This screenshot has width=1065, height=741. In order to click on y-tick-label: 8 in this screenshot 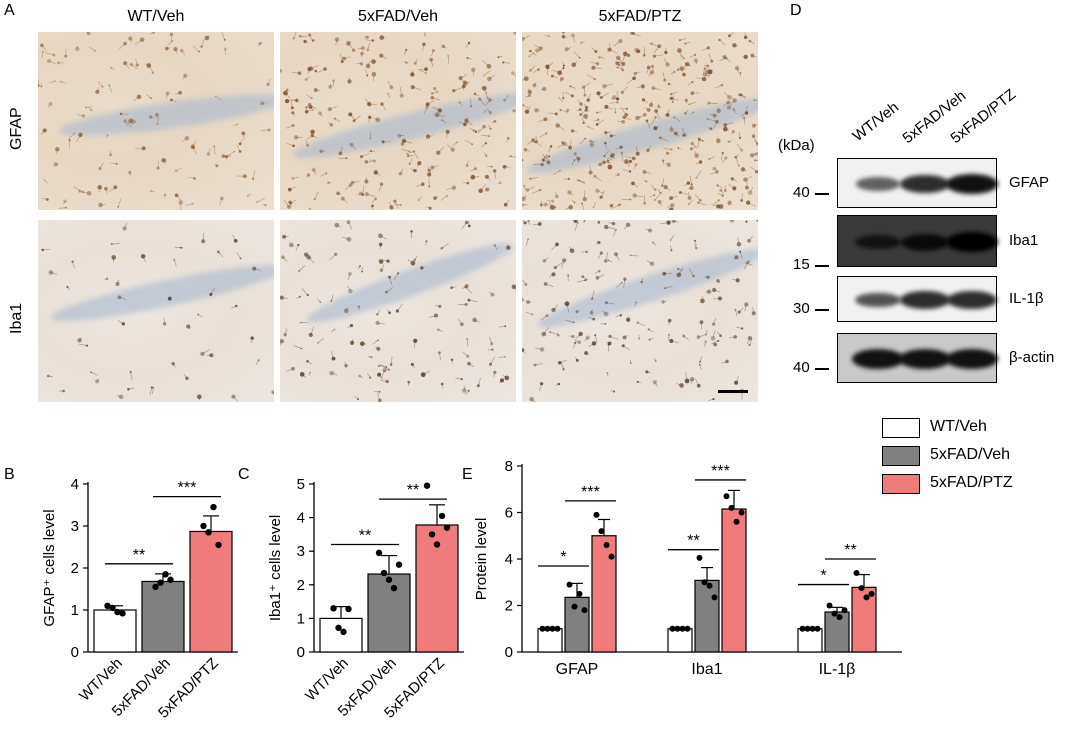, I will do `click(509, 466)`.